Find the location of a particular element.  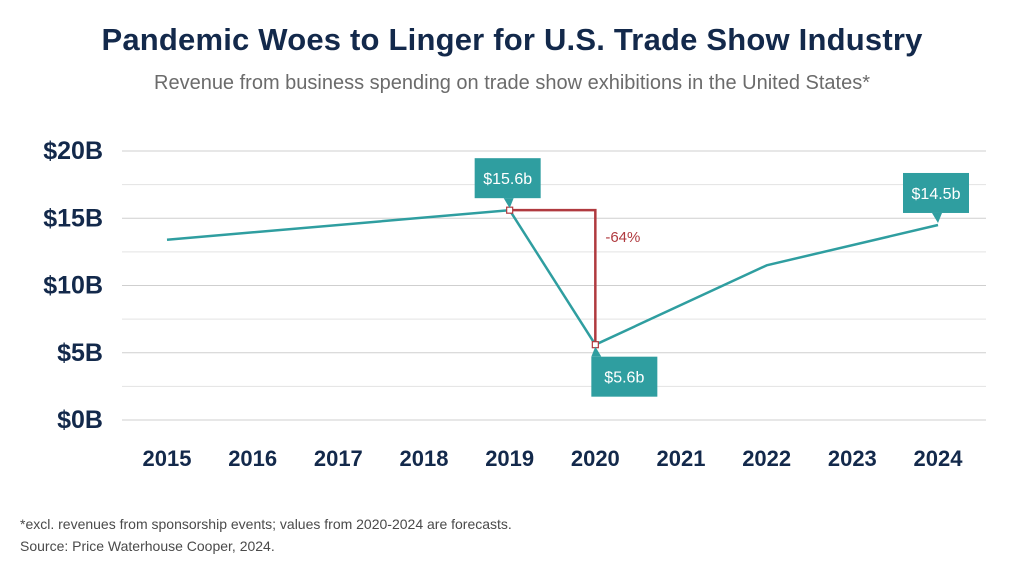

callout-label: $15.6b is located at coordinates (507, 179).